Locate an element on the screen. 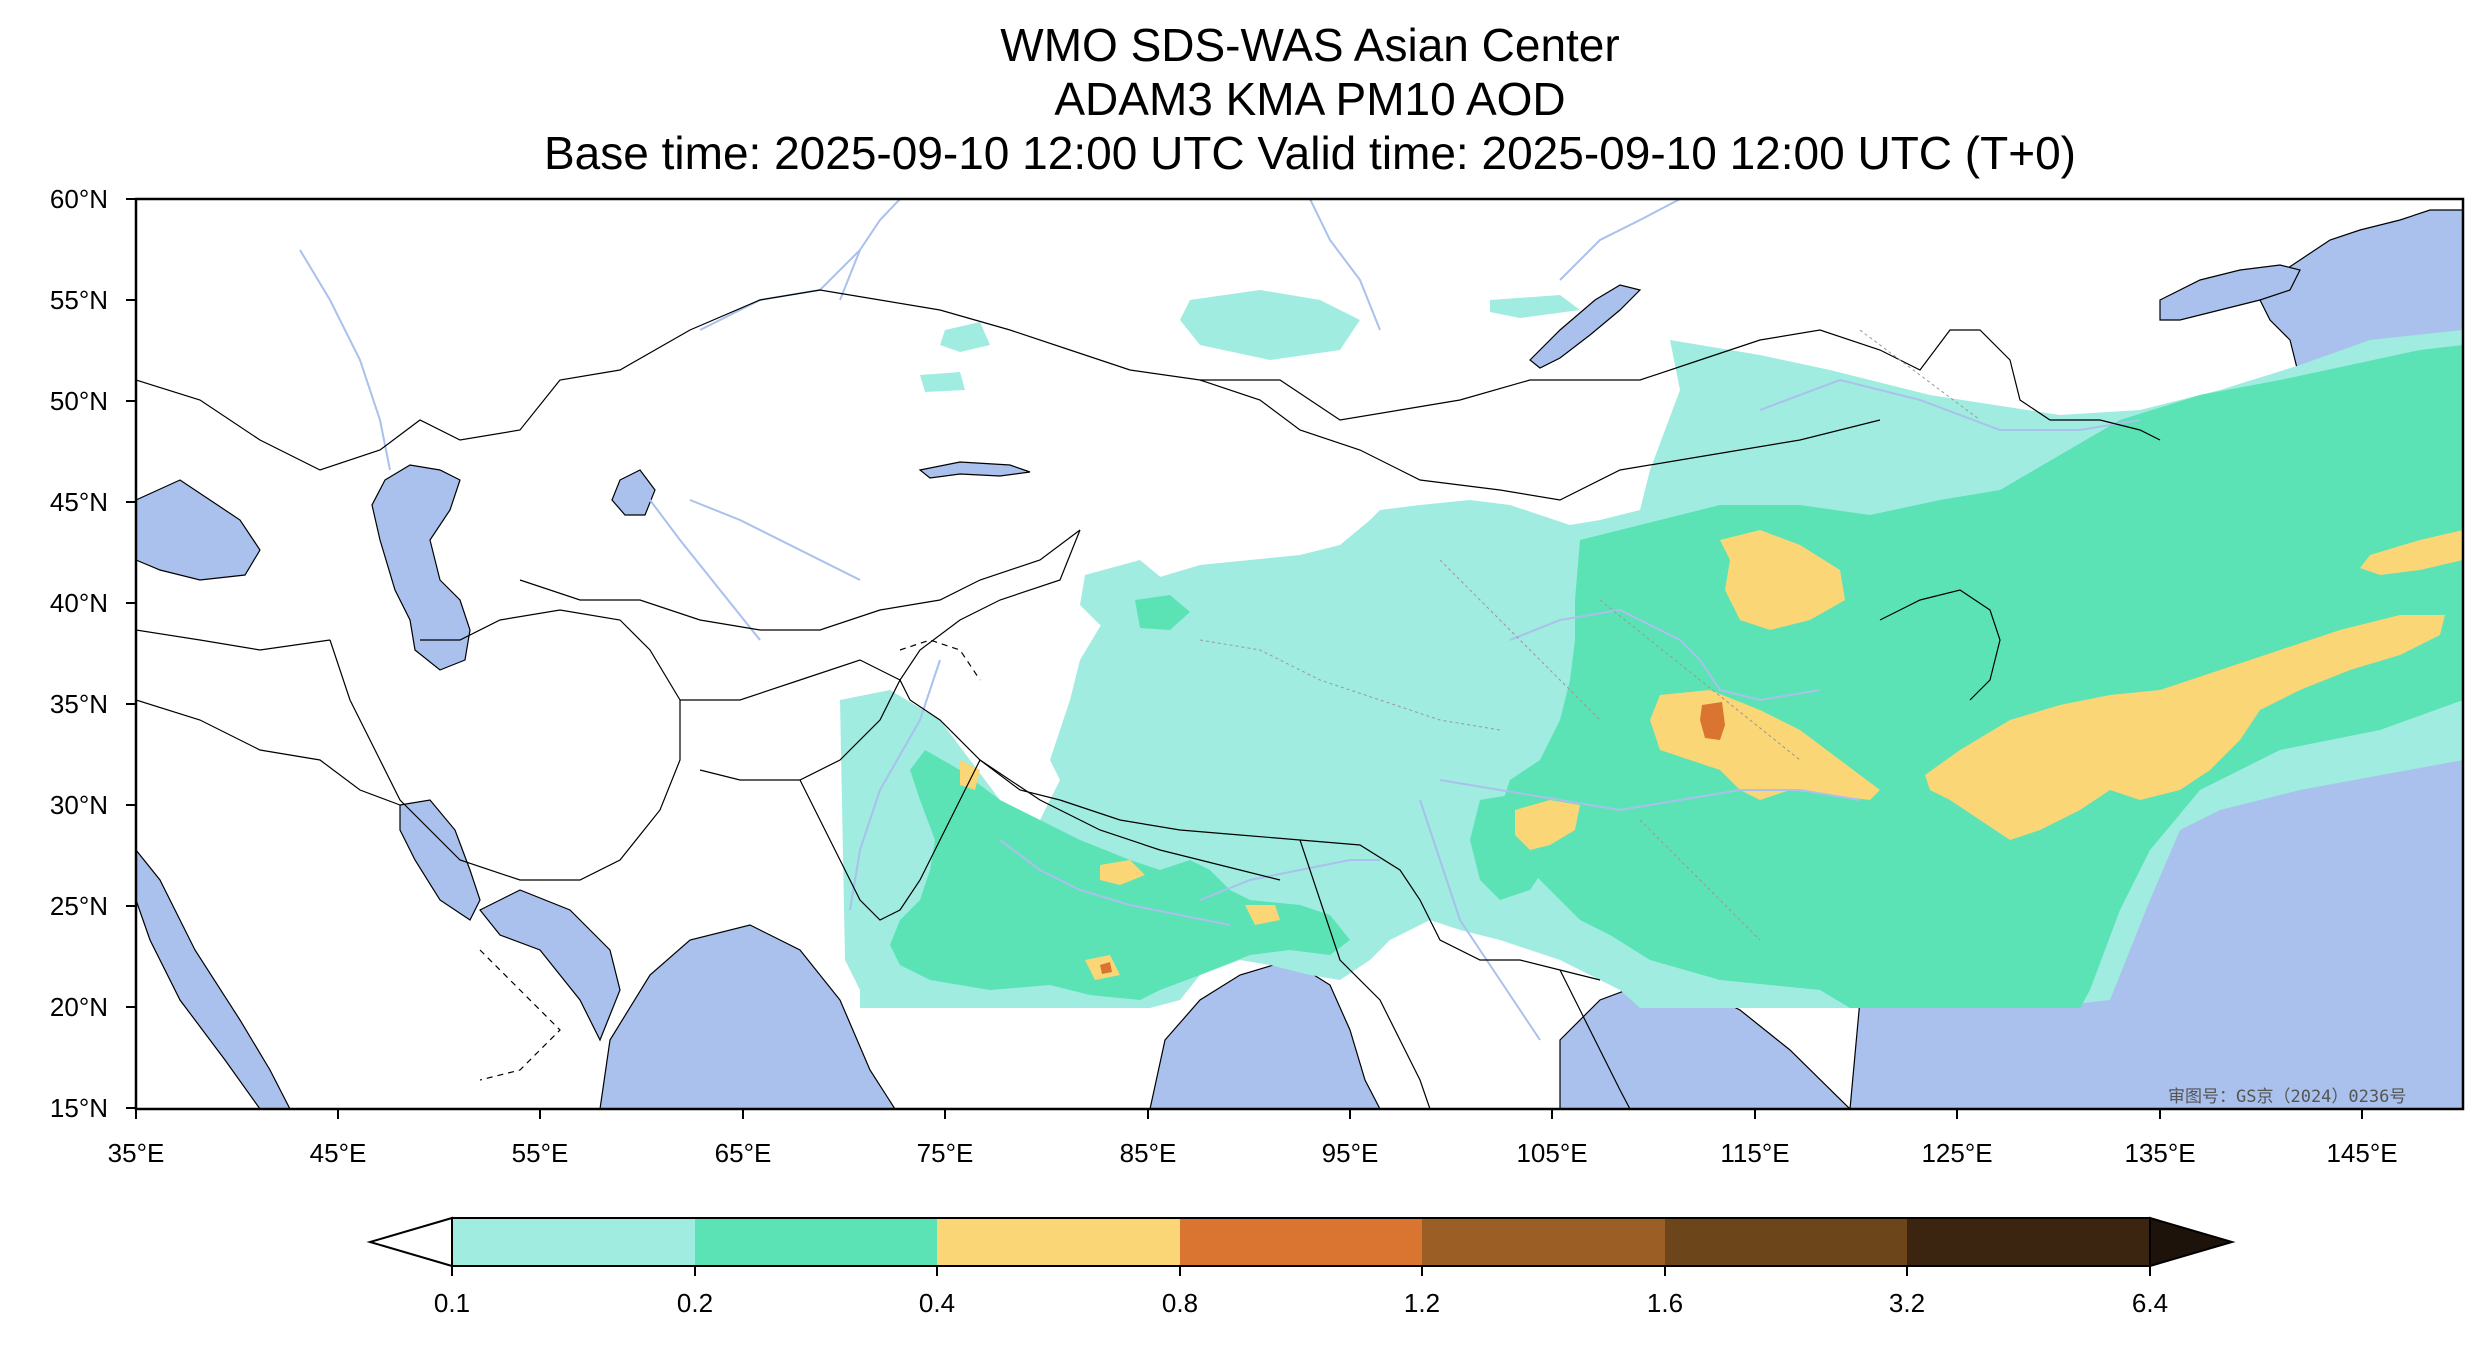 The height and width of the screenshot is (1346, 2488). river-yellow is located at coordinates (1665, 655).